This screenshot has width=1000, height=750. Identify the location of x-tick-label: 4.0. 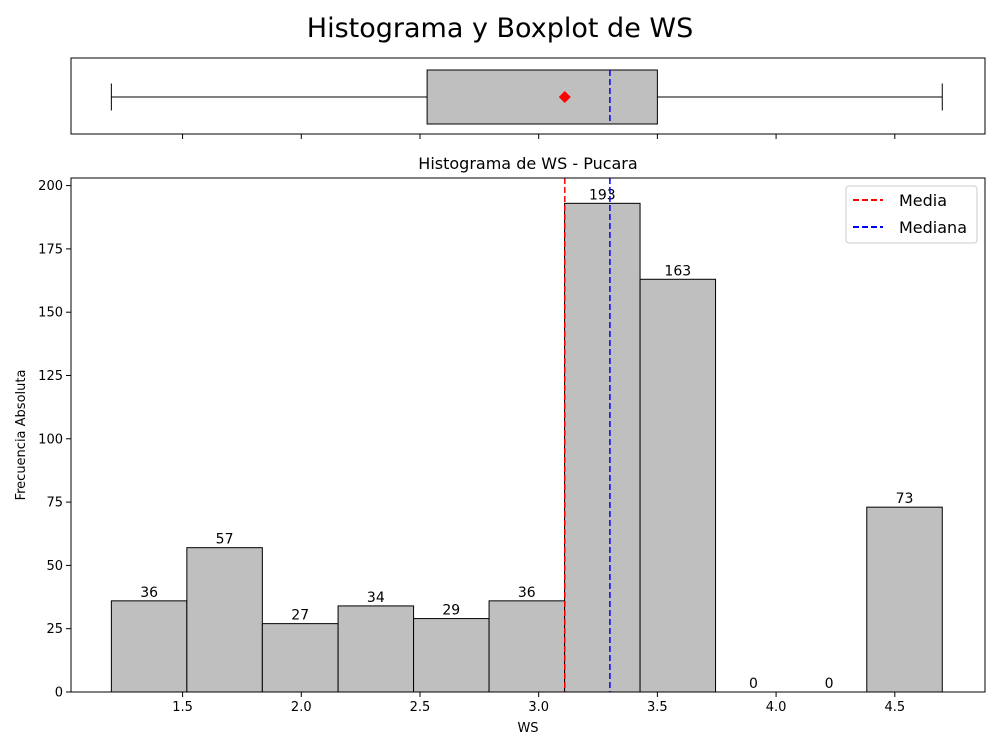
(776, 707).